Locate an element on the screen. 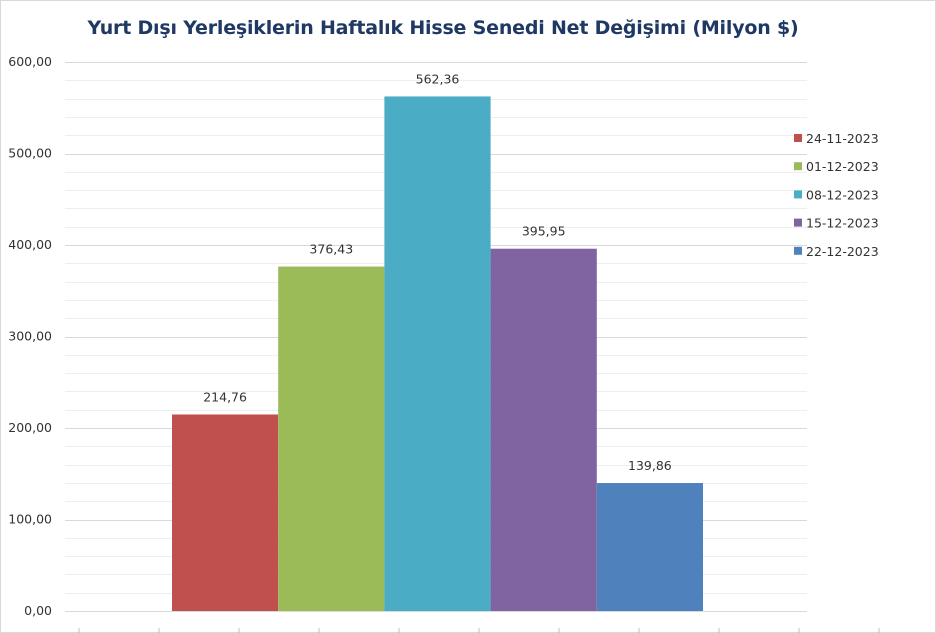 The height and width of the screenshot is (633, 936). y-axis: 0,00 100,00 200,00 300,00 400,00 500,00 600,00 is located at coordinates (30, 336).